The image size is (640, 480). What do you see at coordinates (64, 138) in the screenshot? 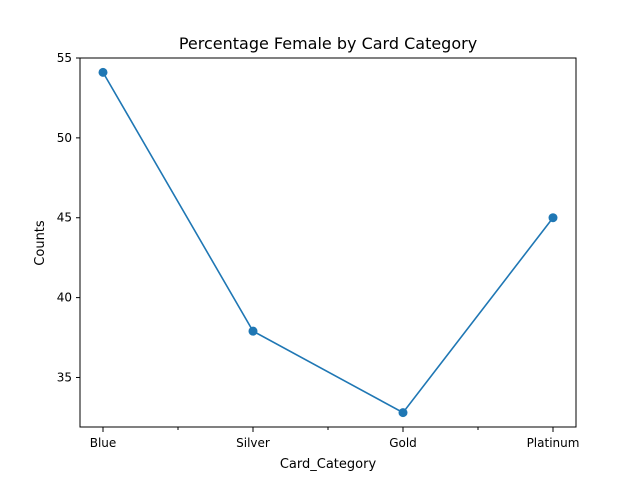
I see `y-tick-label: 50` at bounding box center [64, 138].